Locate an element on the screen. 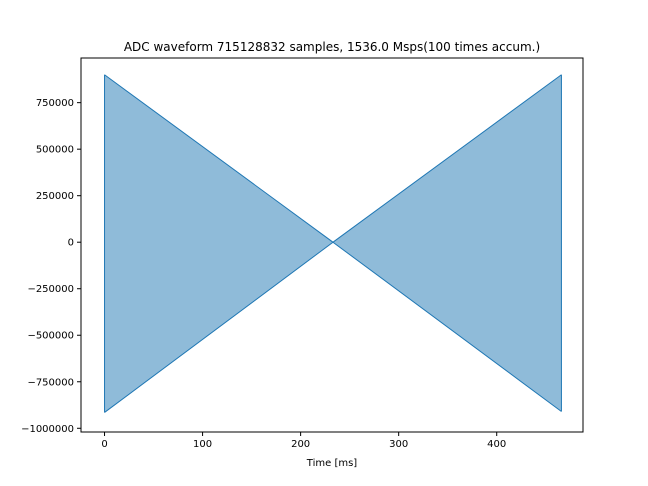 The width and height of the screenshot is (648, 486). y-tick-label: −1000000 is located at coordinates (47, 429).